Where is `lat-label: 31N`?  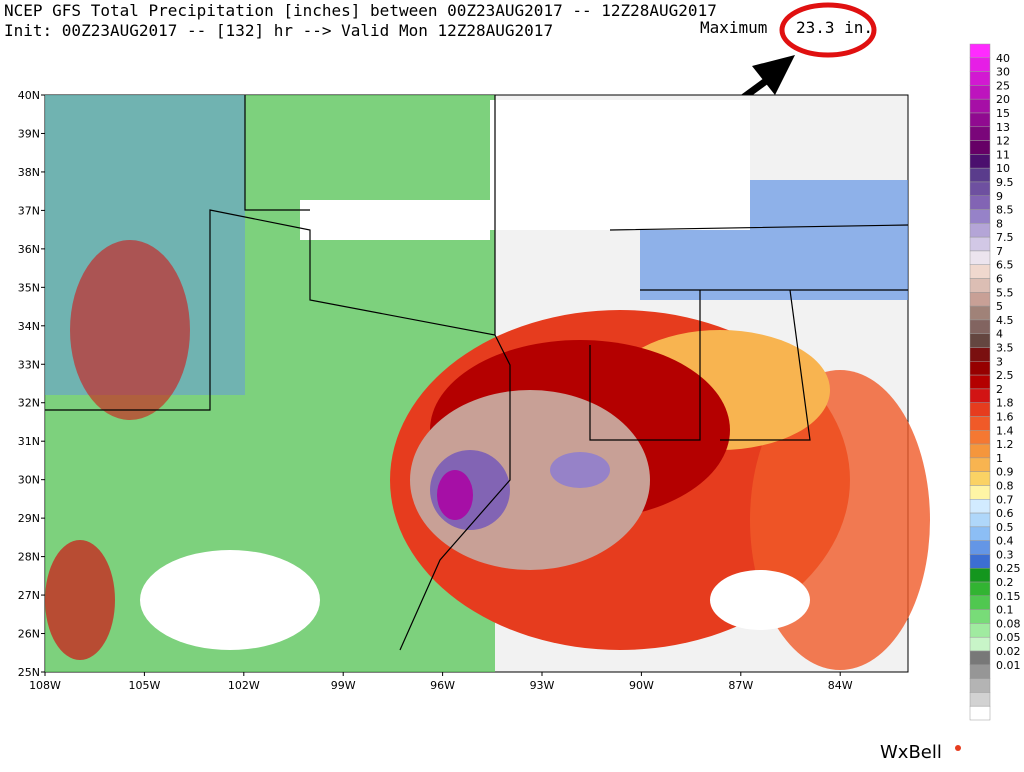
lat-label: 31N is located at coordinates (29, 441).